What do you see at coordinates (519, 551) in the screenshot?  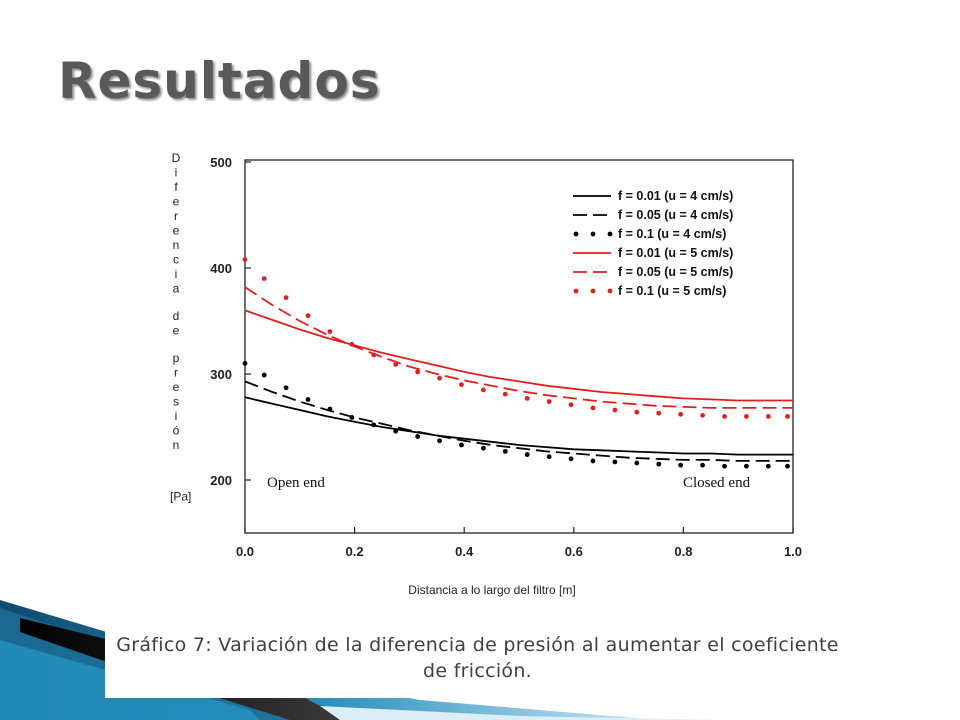 I see `x-tick-labels: 0.0 0.2 0.4 0.6 0.8 1.0` at bounding box center [519, 551].